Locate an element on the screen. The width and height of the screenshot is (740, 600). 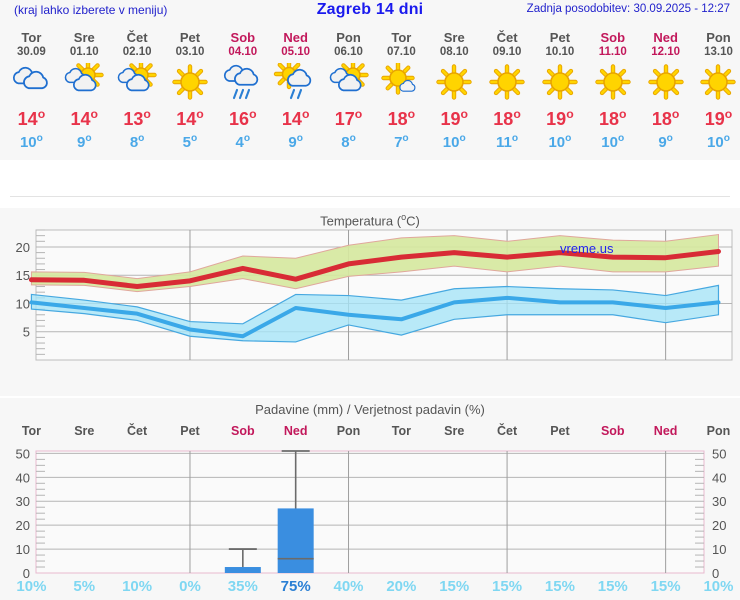
day-column: Čet 09.10 18o 11o is located at coordinates (507, 91).